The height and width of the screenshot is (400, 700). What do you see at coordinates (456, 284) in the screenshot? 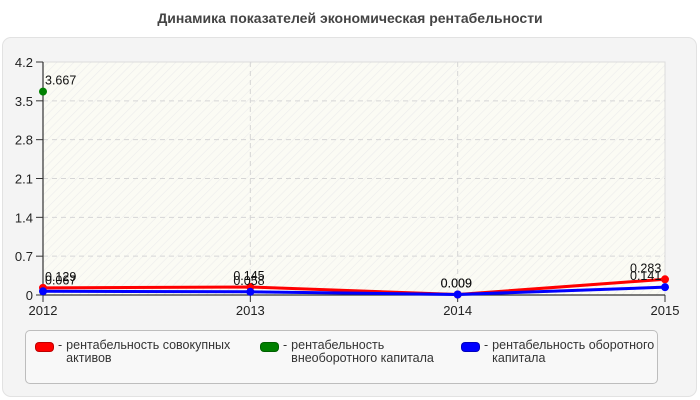
I see `data-label: 0.009` at bounding box center [456, 284].